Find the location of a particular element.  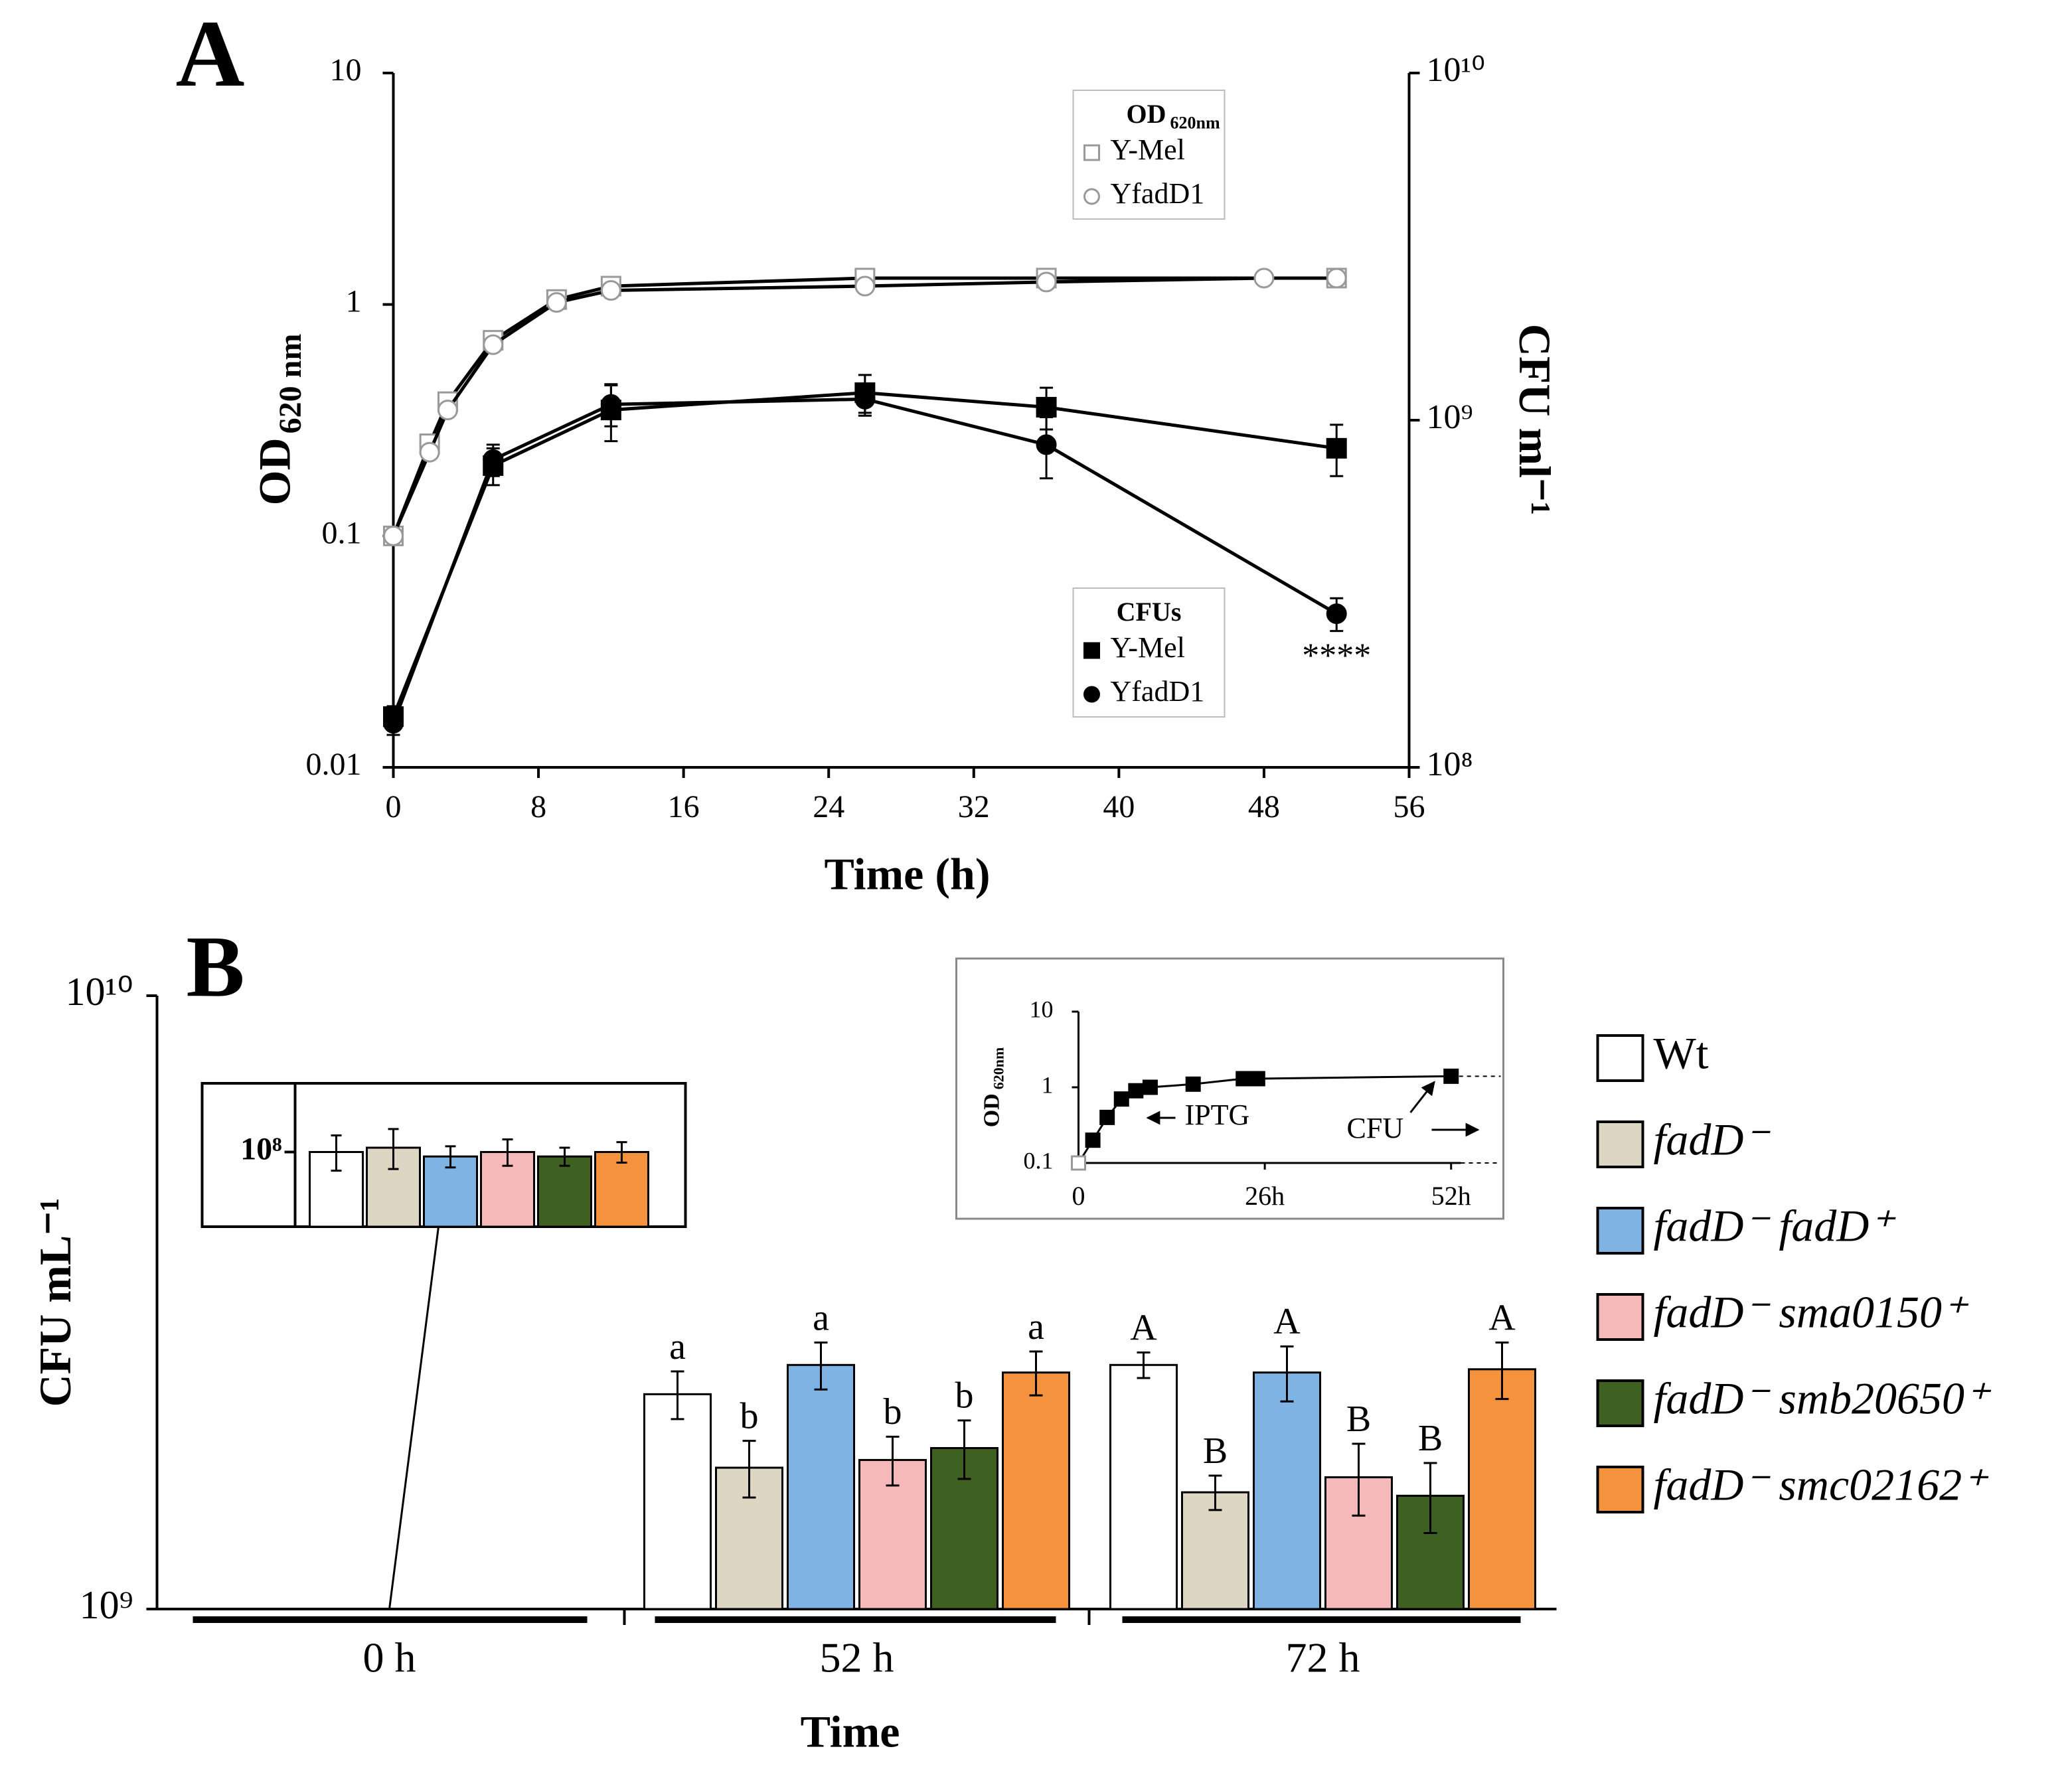

series-line is located at coordinates (865, 561).